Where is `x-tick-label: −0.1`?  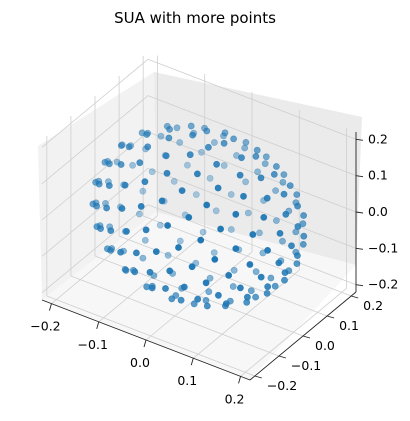
x-tick-label: −0.1 is located at coordinates (93, 344).